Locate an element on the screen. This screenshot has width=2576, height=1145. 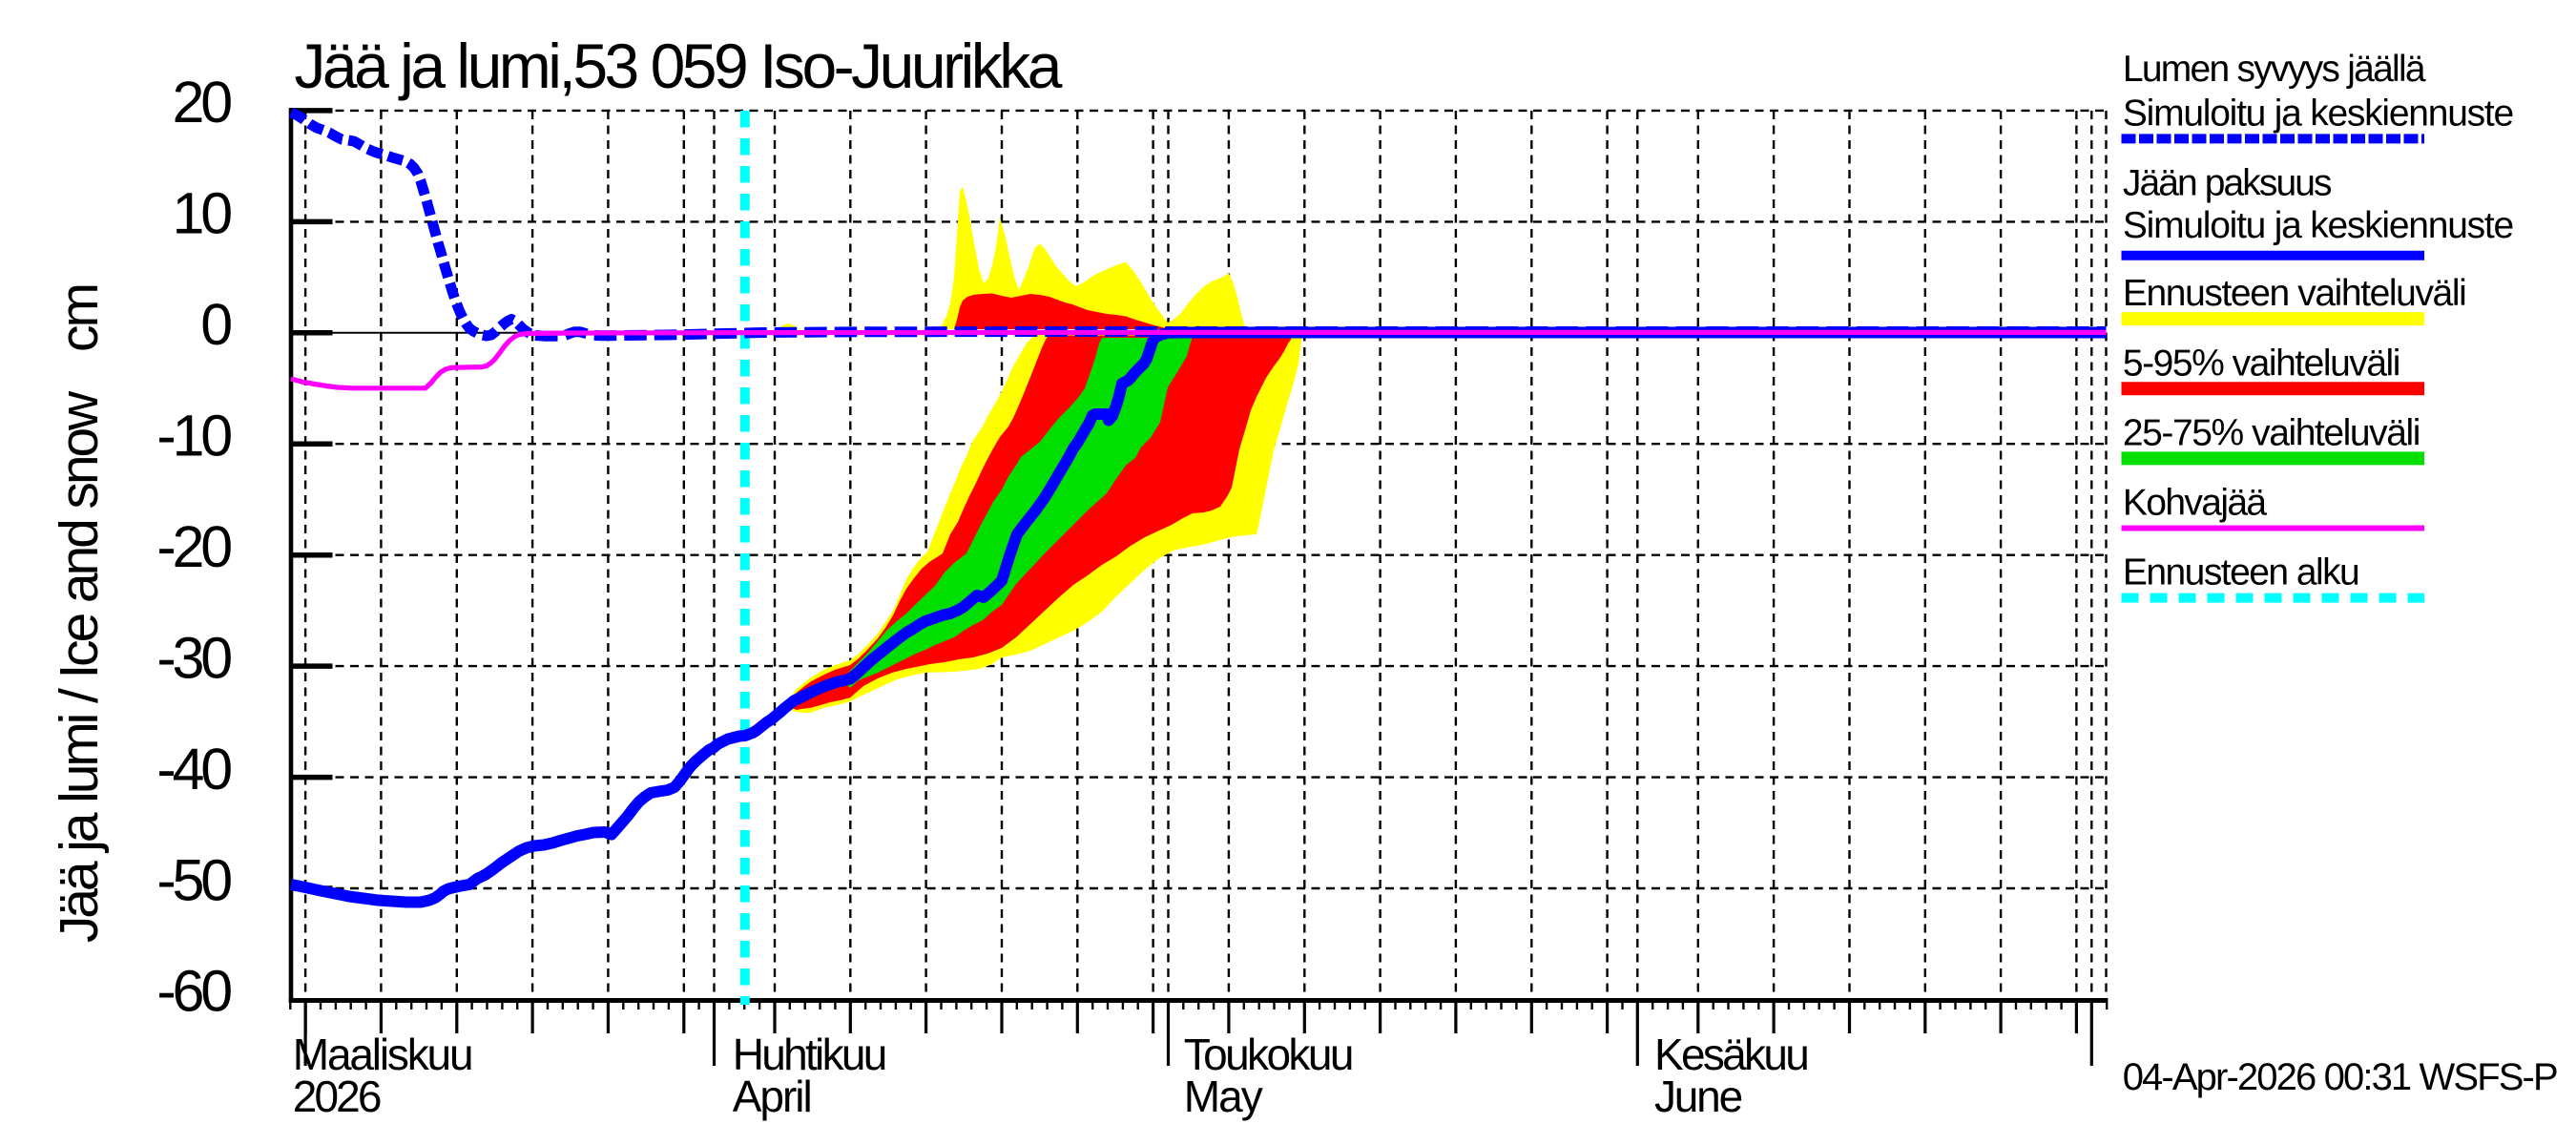
svg-text: Kesäkuu is located at coordinates (1730, 1055).